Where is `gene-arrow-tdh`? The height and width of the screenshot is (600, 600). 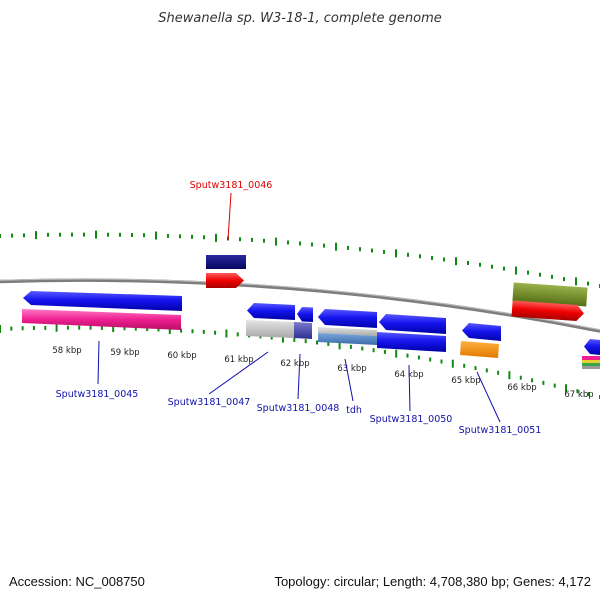 gene-arrow-tdh is located at coordinates (347, 318).